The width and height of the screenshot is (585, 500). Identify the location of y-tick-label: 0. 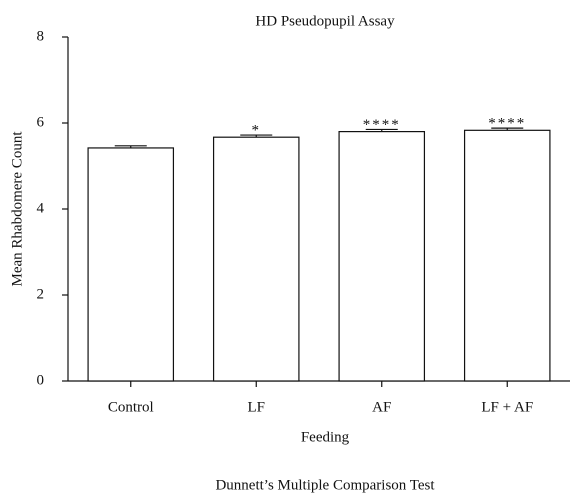
(41, 380).